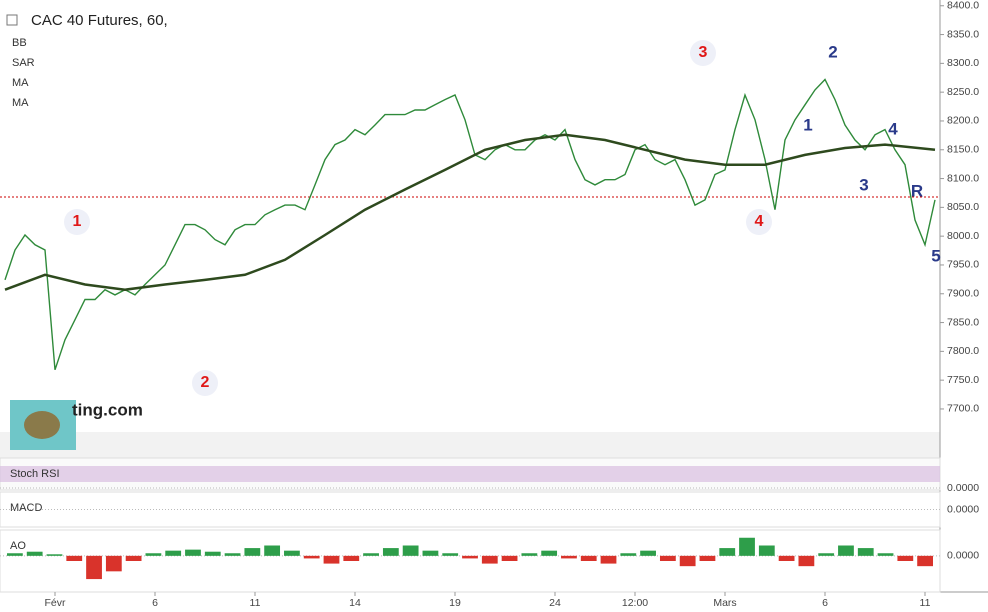 The image size is (988, 612). What do you see at coordinates (470, 445) in the screenshot?
I see `separator` at bounding box center [470, 445].